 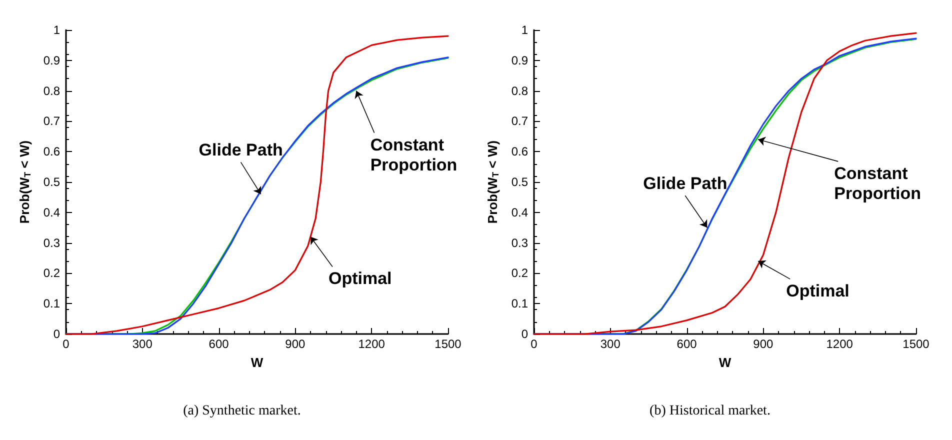 What do you see at coordinates (710, 411) in the screenshot?
I see `text: (b) Historical market.` at bounding box center [710, 411].